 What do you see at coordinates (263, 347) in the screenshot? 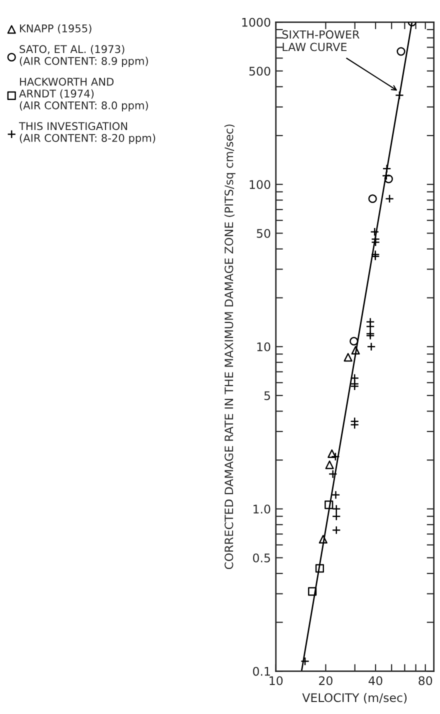
I see `y-tick-label: 10` at bounding box center [263, 347].